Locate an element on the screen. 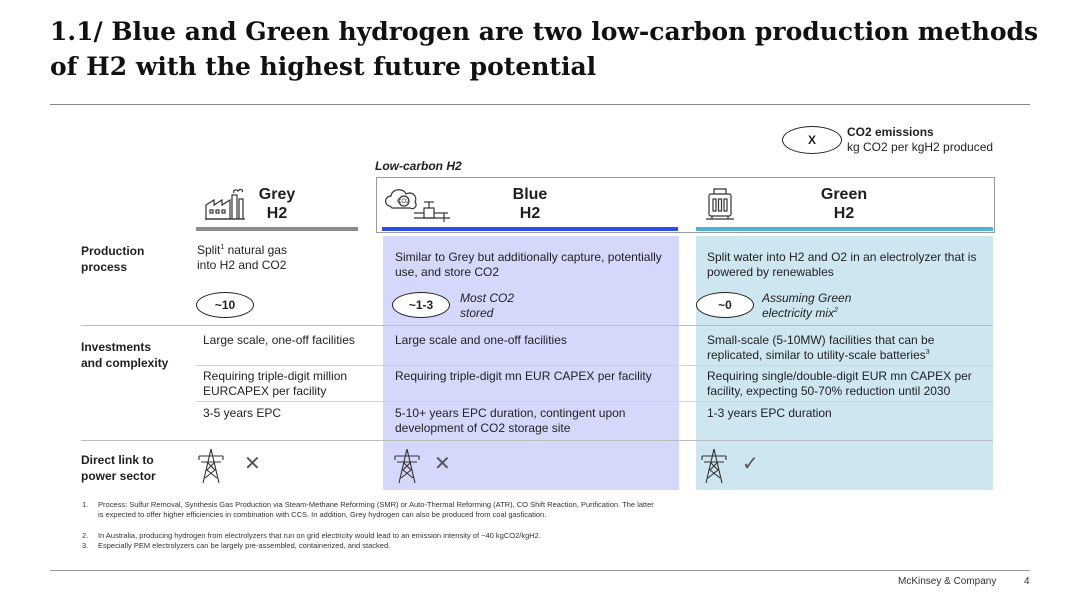 This screenshot has width=1080, height=607. blue-header-line2: H2 is located at coordinates (530, 213).